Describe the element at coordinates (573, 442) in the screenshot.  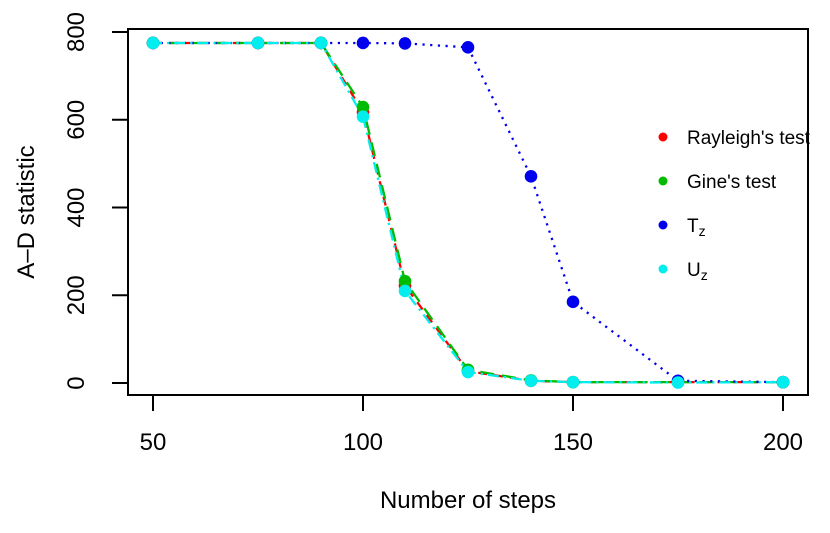
I see `x-tick-label: 150` at that location.